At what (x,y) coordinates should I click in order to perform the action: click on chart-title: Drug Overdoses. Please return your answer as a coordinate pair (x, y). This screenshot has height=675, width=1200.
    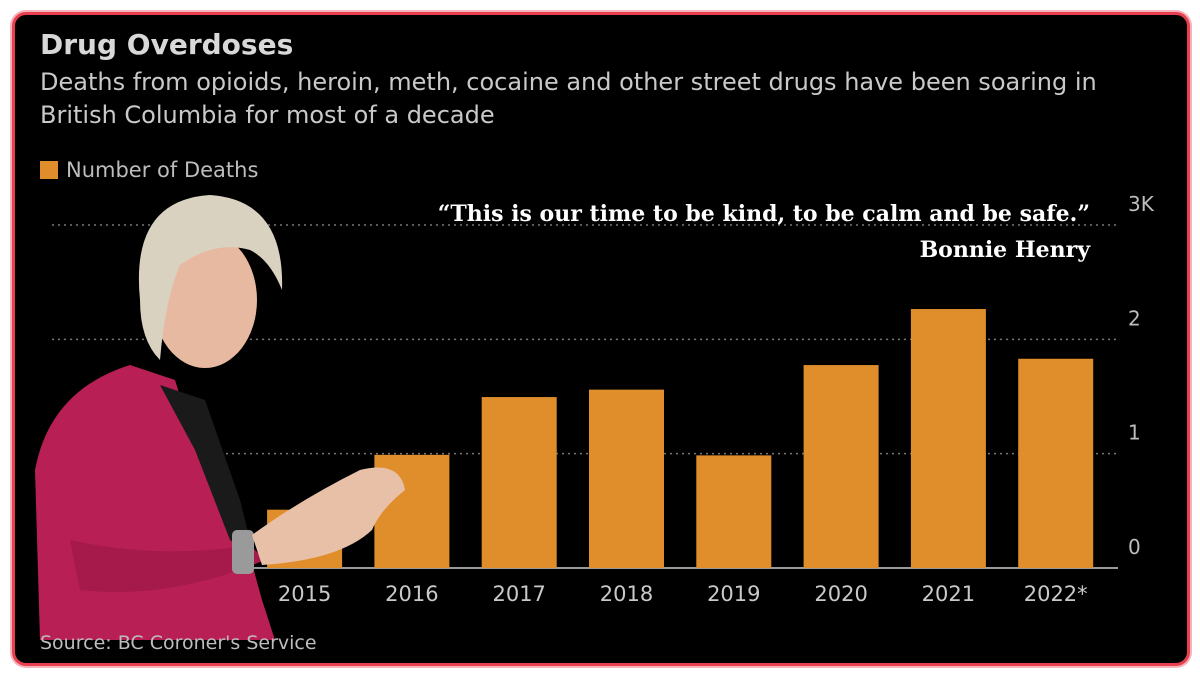
    Looking at the image, I should click on (167, 44).